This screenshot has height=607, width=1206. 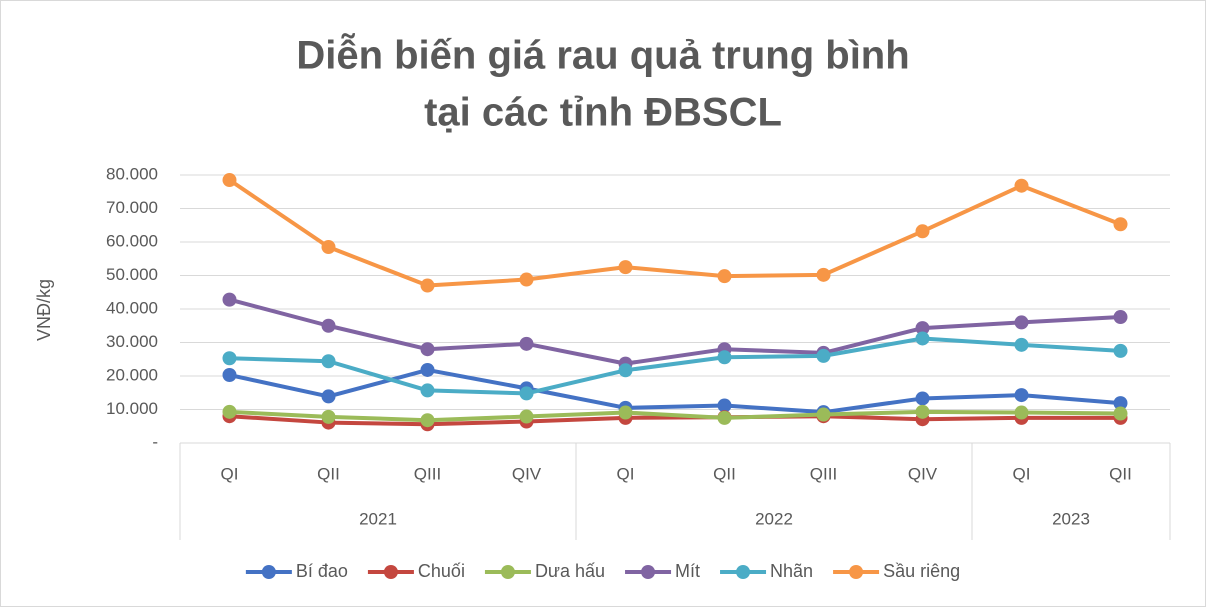 What do you see at coordinates (132, 274) in the screenshot?
I see `y-tick-label: 50.000` at bounding box center [132, 274].